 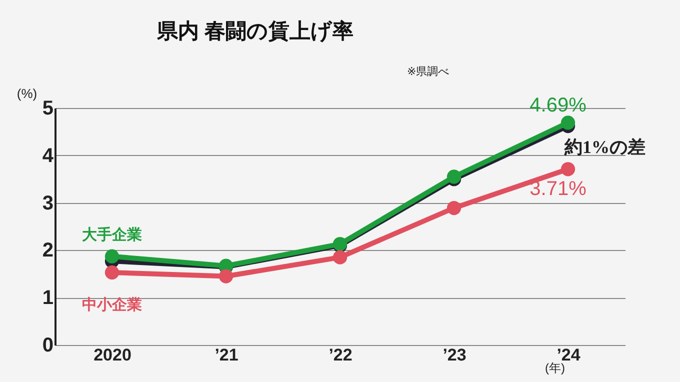 I want to click on y-tick-label: 1, so click(x=48, y=298).